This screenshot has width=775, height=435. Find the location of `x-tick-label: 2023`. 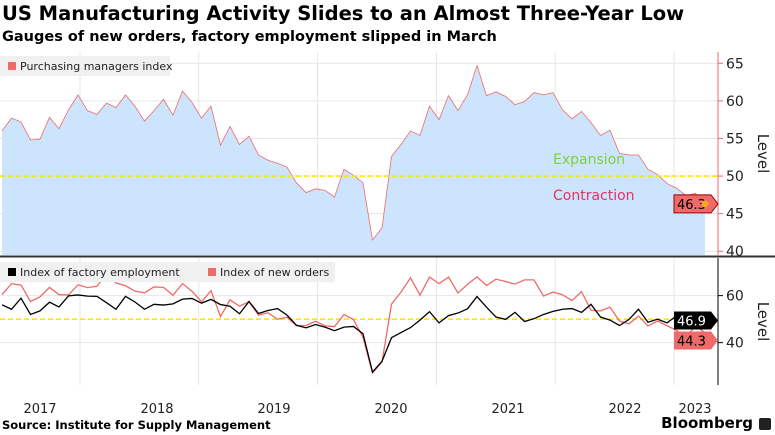

x-tick-label: 2023 is located at coordinates (694, 409).